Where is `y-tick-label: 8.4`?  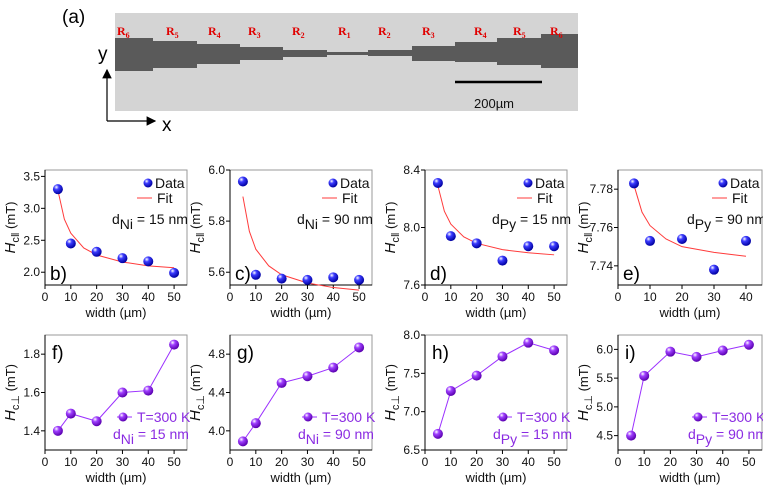 y-tick-label: 8.4 is located at coordinates (411, 170).